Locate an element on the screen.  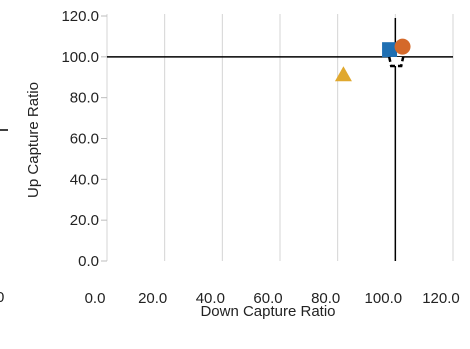
x-tick-label: 80.0 is located at coordinates (325, 298).